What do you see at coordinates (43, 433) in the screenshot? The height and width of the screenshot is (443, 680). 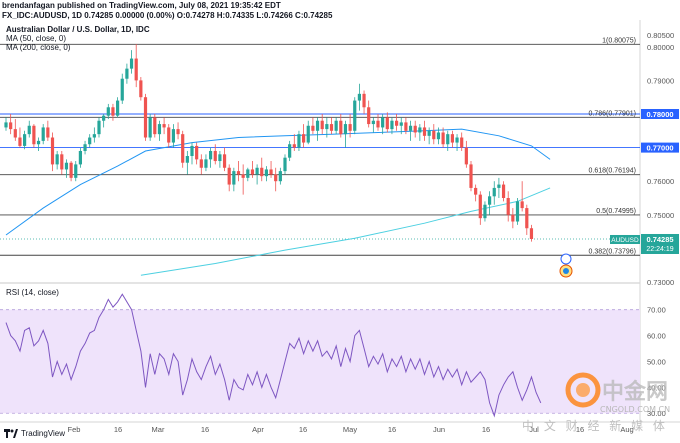 I see `tradingview-brand: TradingView` at bounding box center [43, 433].